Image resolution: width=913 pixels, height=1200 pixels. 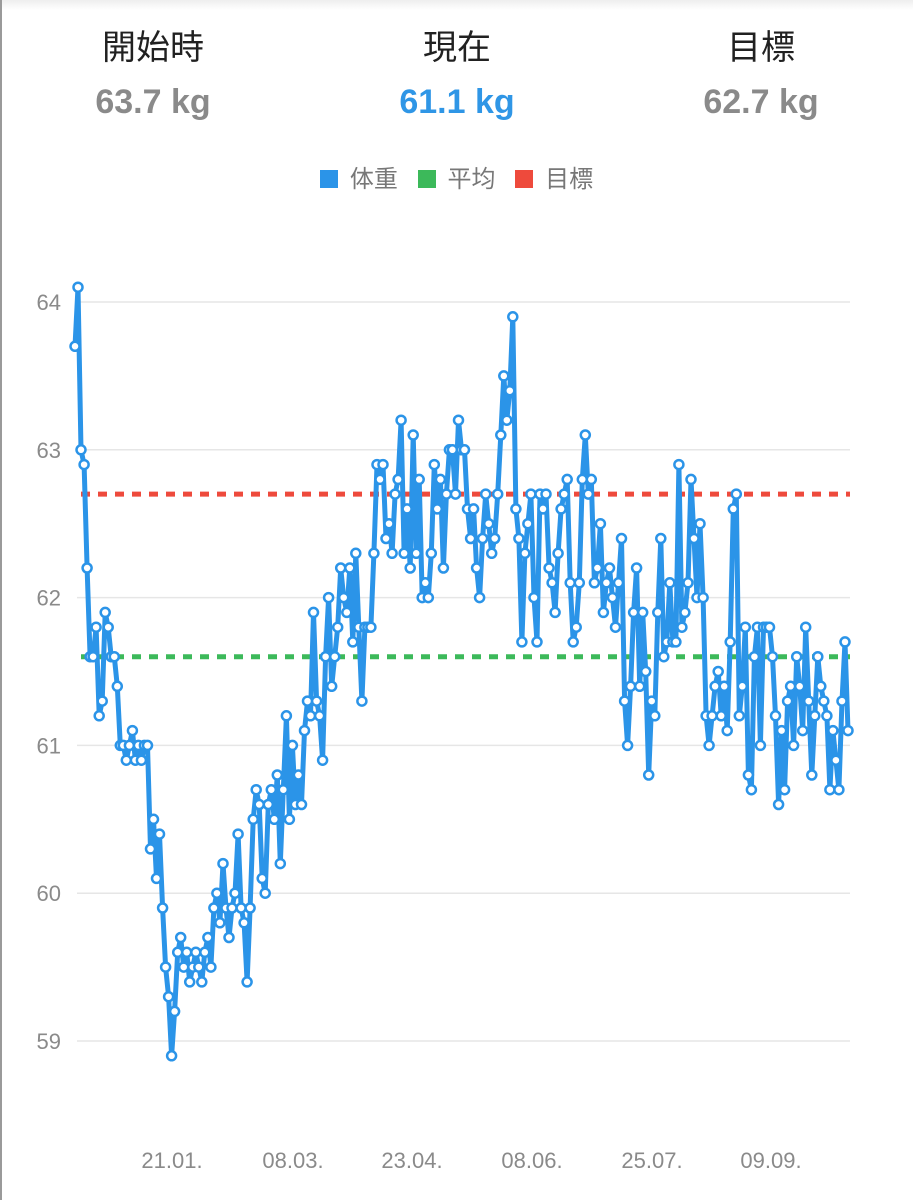 What do you see at coordinates (554, 179) in the screenshot?
I see `legend-item-goal: 目標` at bounding box center [554, 179].